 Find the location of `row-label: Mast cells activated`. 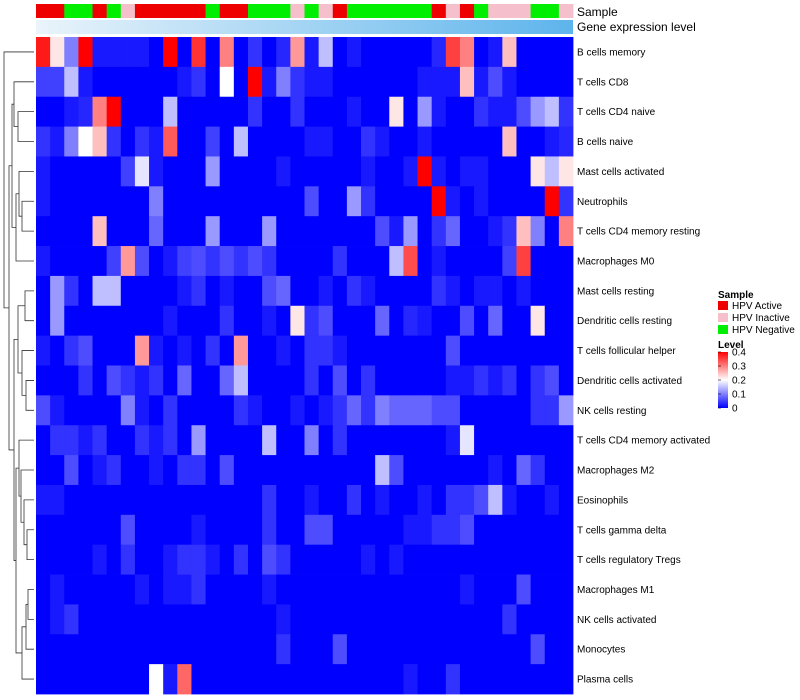

row-label: Mast cells activated is located at coordinates (620, 172).